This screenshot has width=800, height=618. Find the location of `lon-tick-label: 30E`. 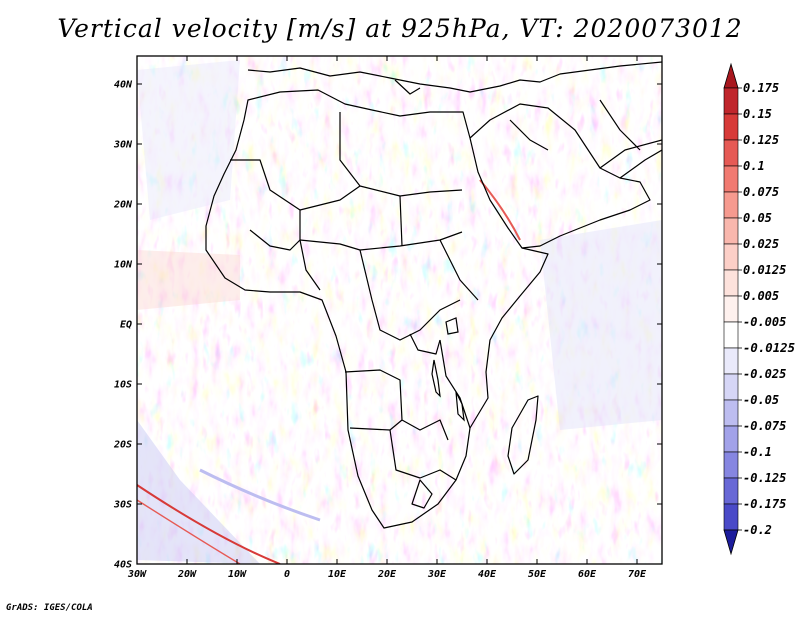

lon-tick-label: 30E is located at coordinates (437, 574).